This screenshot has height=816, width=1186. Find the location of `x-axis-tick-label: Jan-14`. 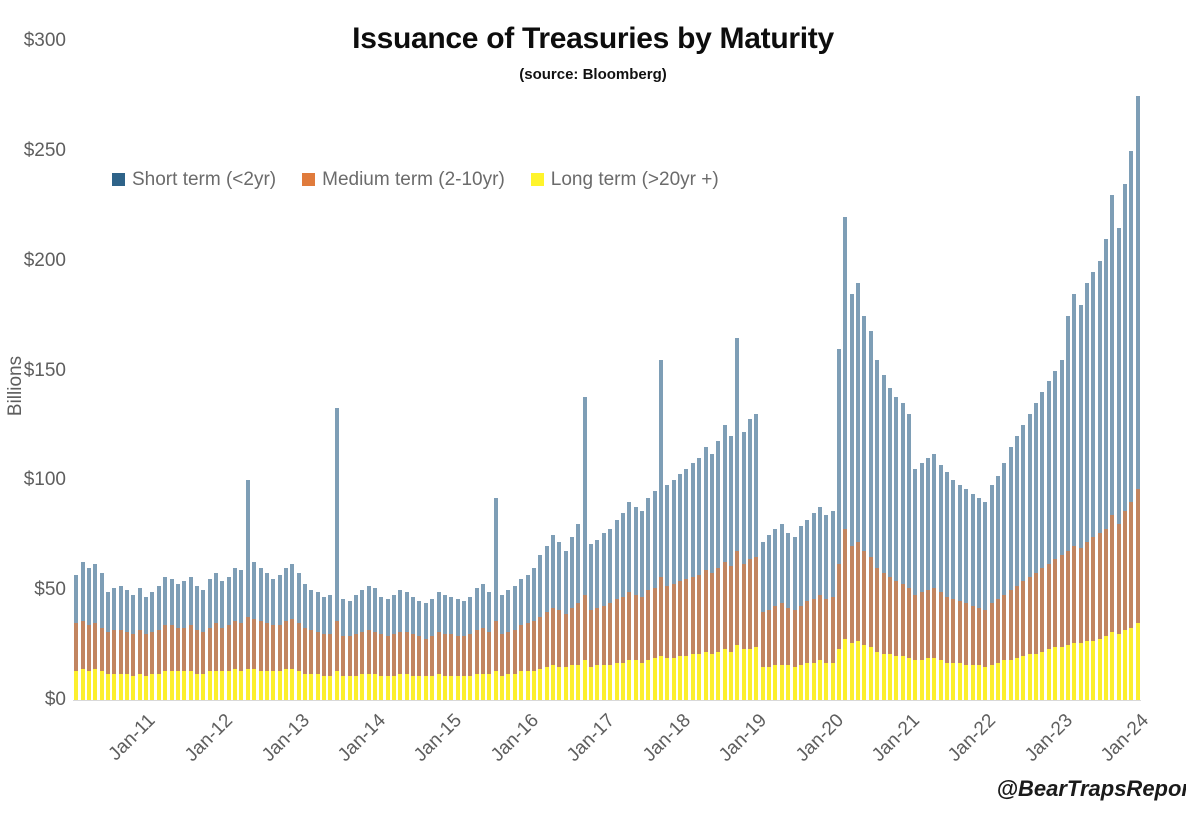

x-axis-tick-label: Jan-14 is located at coordinates (362, 738).